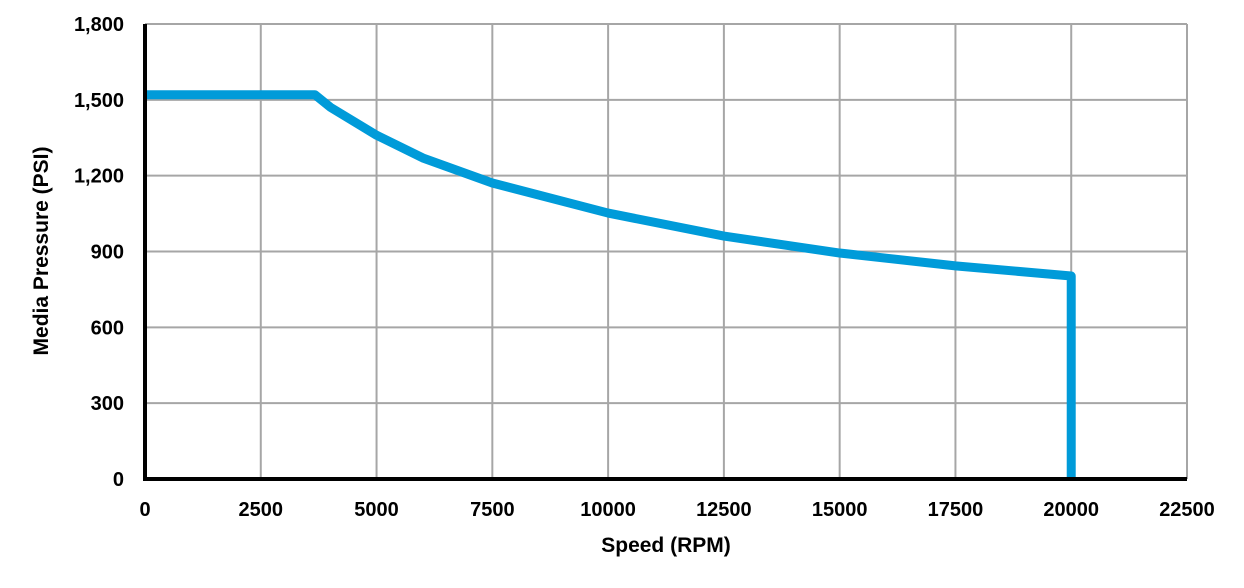  I want to click on x-tick-label: 12500, so click(724, 510).